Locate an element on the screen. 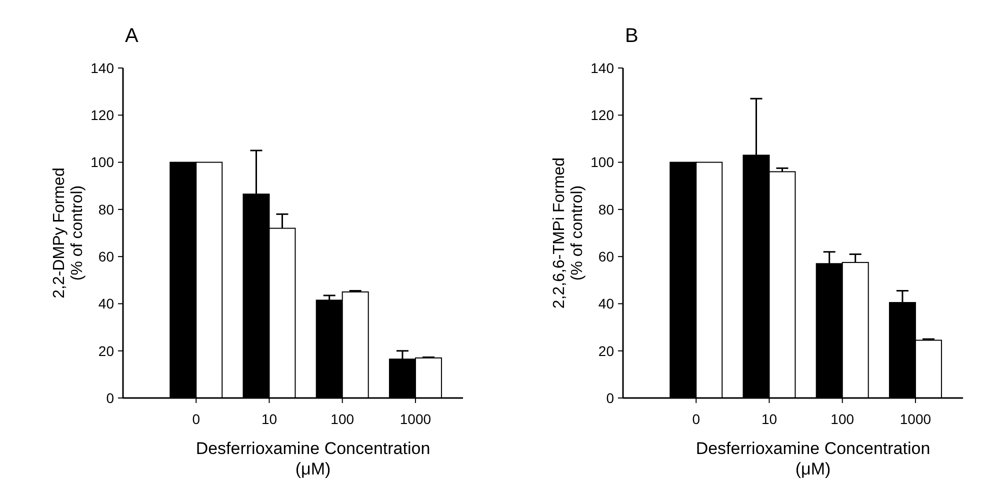 This screenshot has height=494, width=986. y-axis-title: 2,2-DMPy Formed (% of control) is located at coordinates (68, 233).